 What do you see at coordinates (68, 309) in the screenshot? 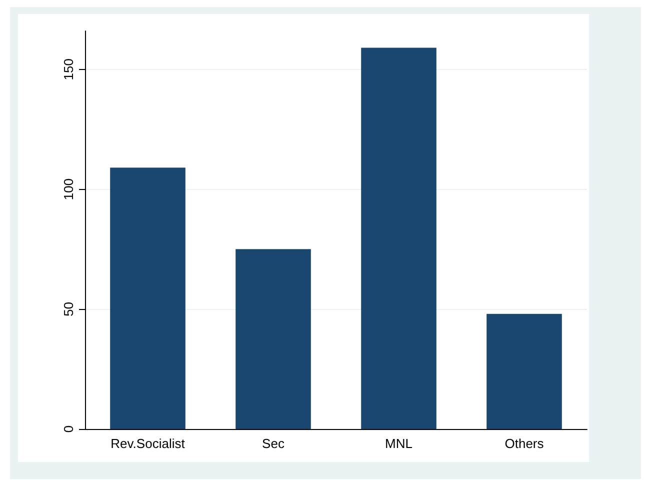
I see `y-tick-label: 50` at bounding box center [68, 309].